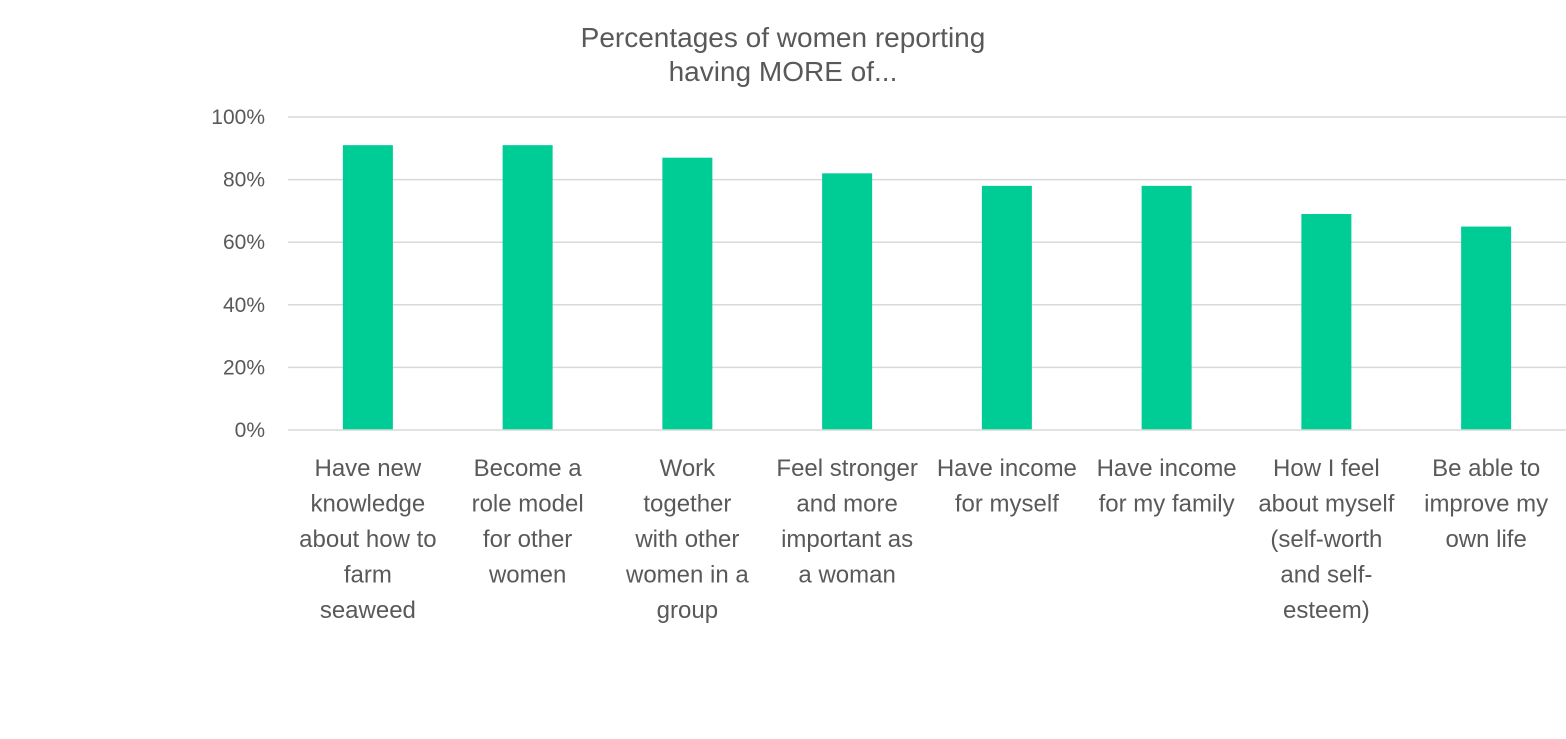  What do you see at coordinates (244, 305) in the screenshot?
I see `y-tick-label-40: 40%` at bounding box center [244, 305].